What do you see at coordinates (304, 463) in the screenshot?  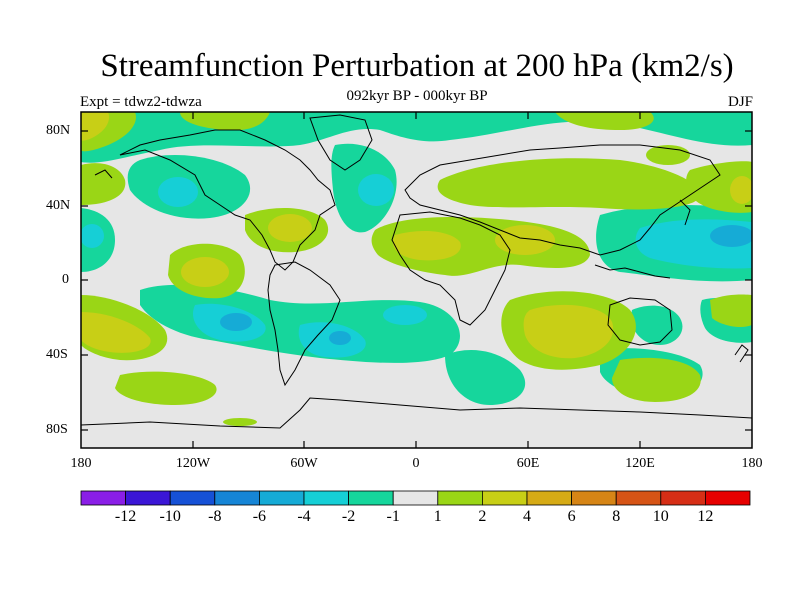 I see `lon-tick-label: 60W` at bounding box center [304, 463].